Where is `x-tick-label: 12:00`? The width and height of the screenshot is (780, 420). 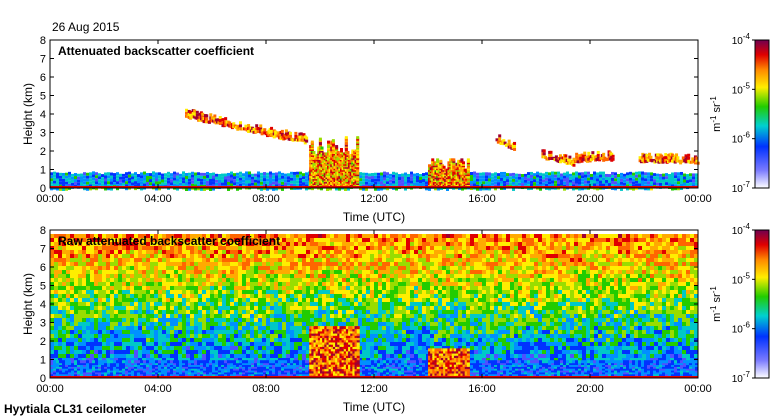 x-tick-label: 12:00 is located at coordinates (374, 199).